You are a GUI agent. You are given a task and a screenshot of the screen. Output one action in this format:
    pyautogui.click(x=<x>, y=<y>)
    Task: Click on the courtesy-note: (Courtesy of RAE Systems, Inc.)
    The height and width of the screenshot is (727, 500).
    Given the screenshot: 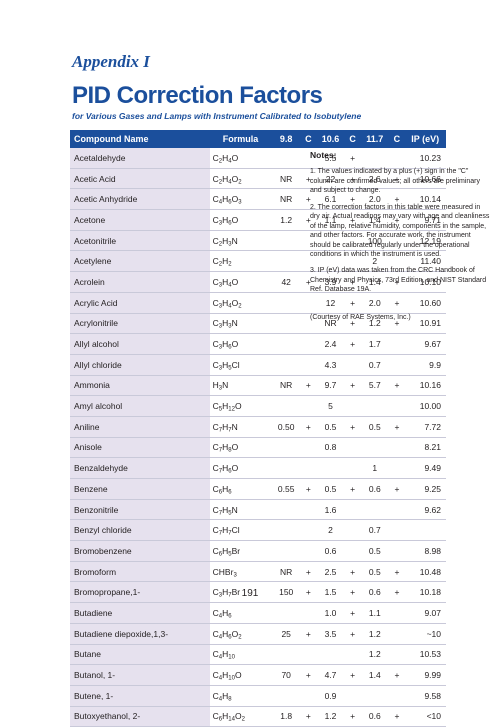 What is the action you would take?
    pyautogui.click(x=360, y=317)
    